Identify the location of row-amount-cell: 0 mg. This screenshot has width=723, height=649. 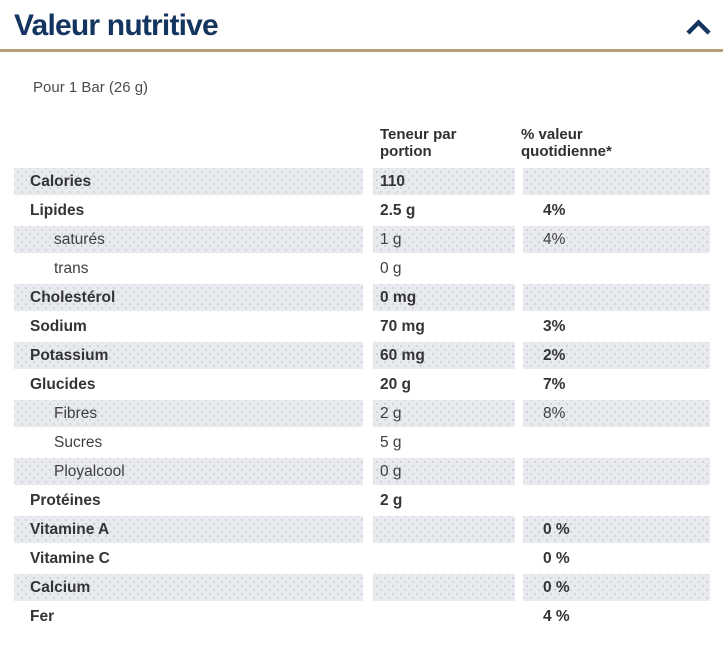
(444, 297).